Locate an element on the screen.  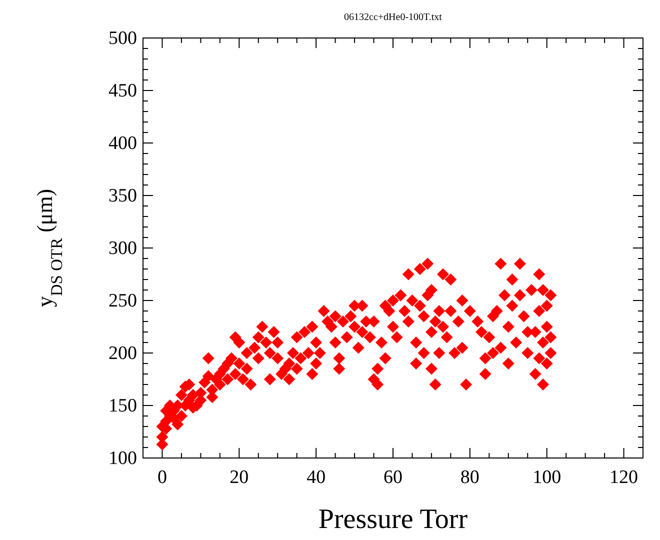
y-tick-label: 350 is located at coordinates (122, 196).